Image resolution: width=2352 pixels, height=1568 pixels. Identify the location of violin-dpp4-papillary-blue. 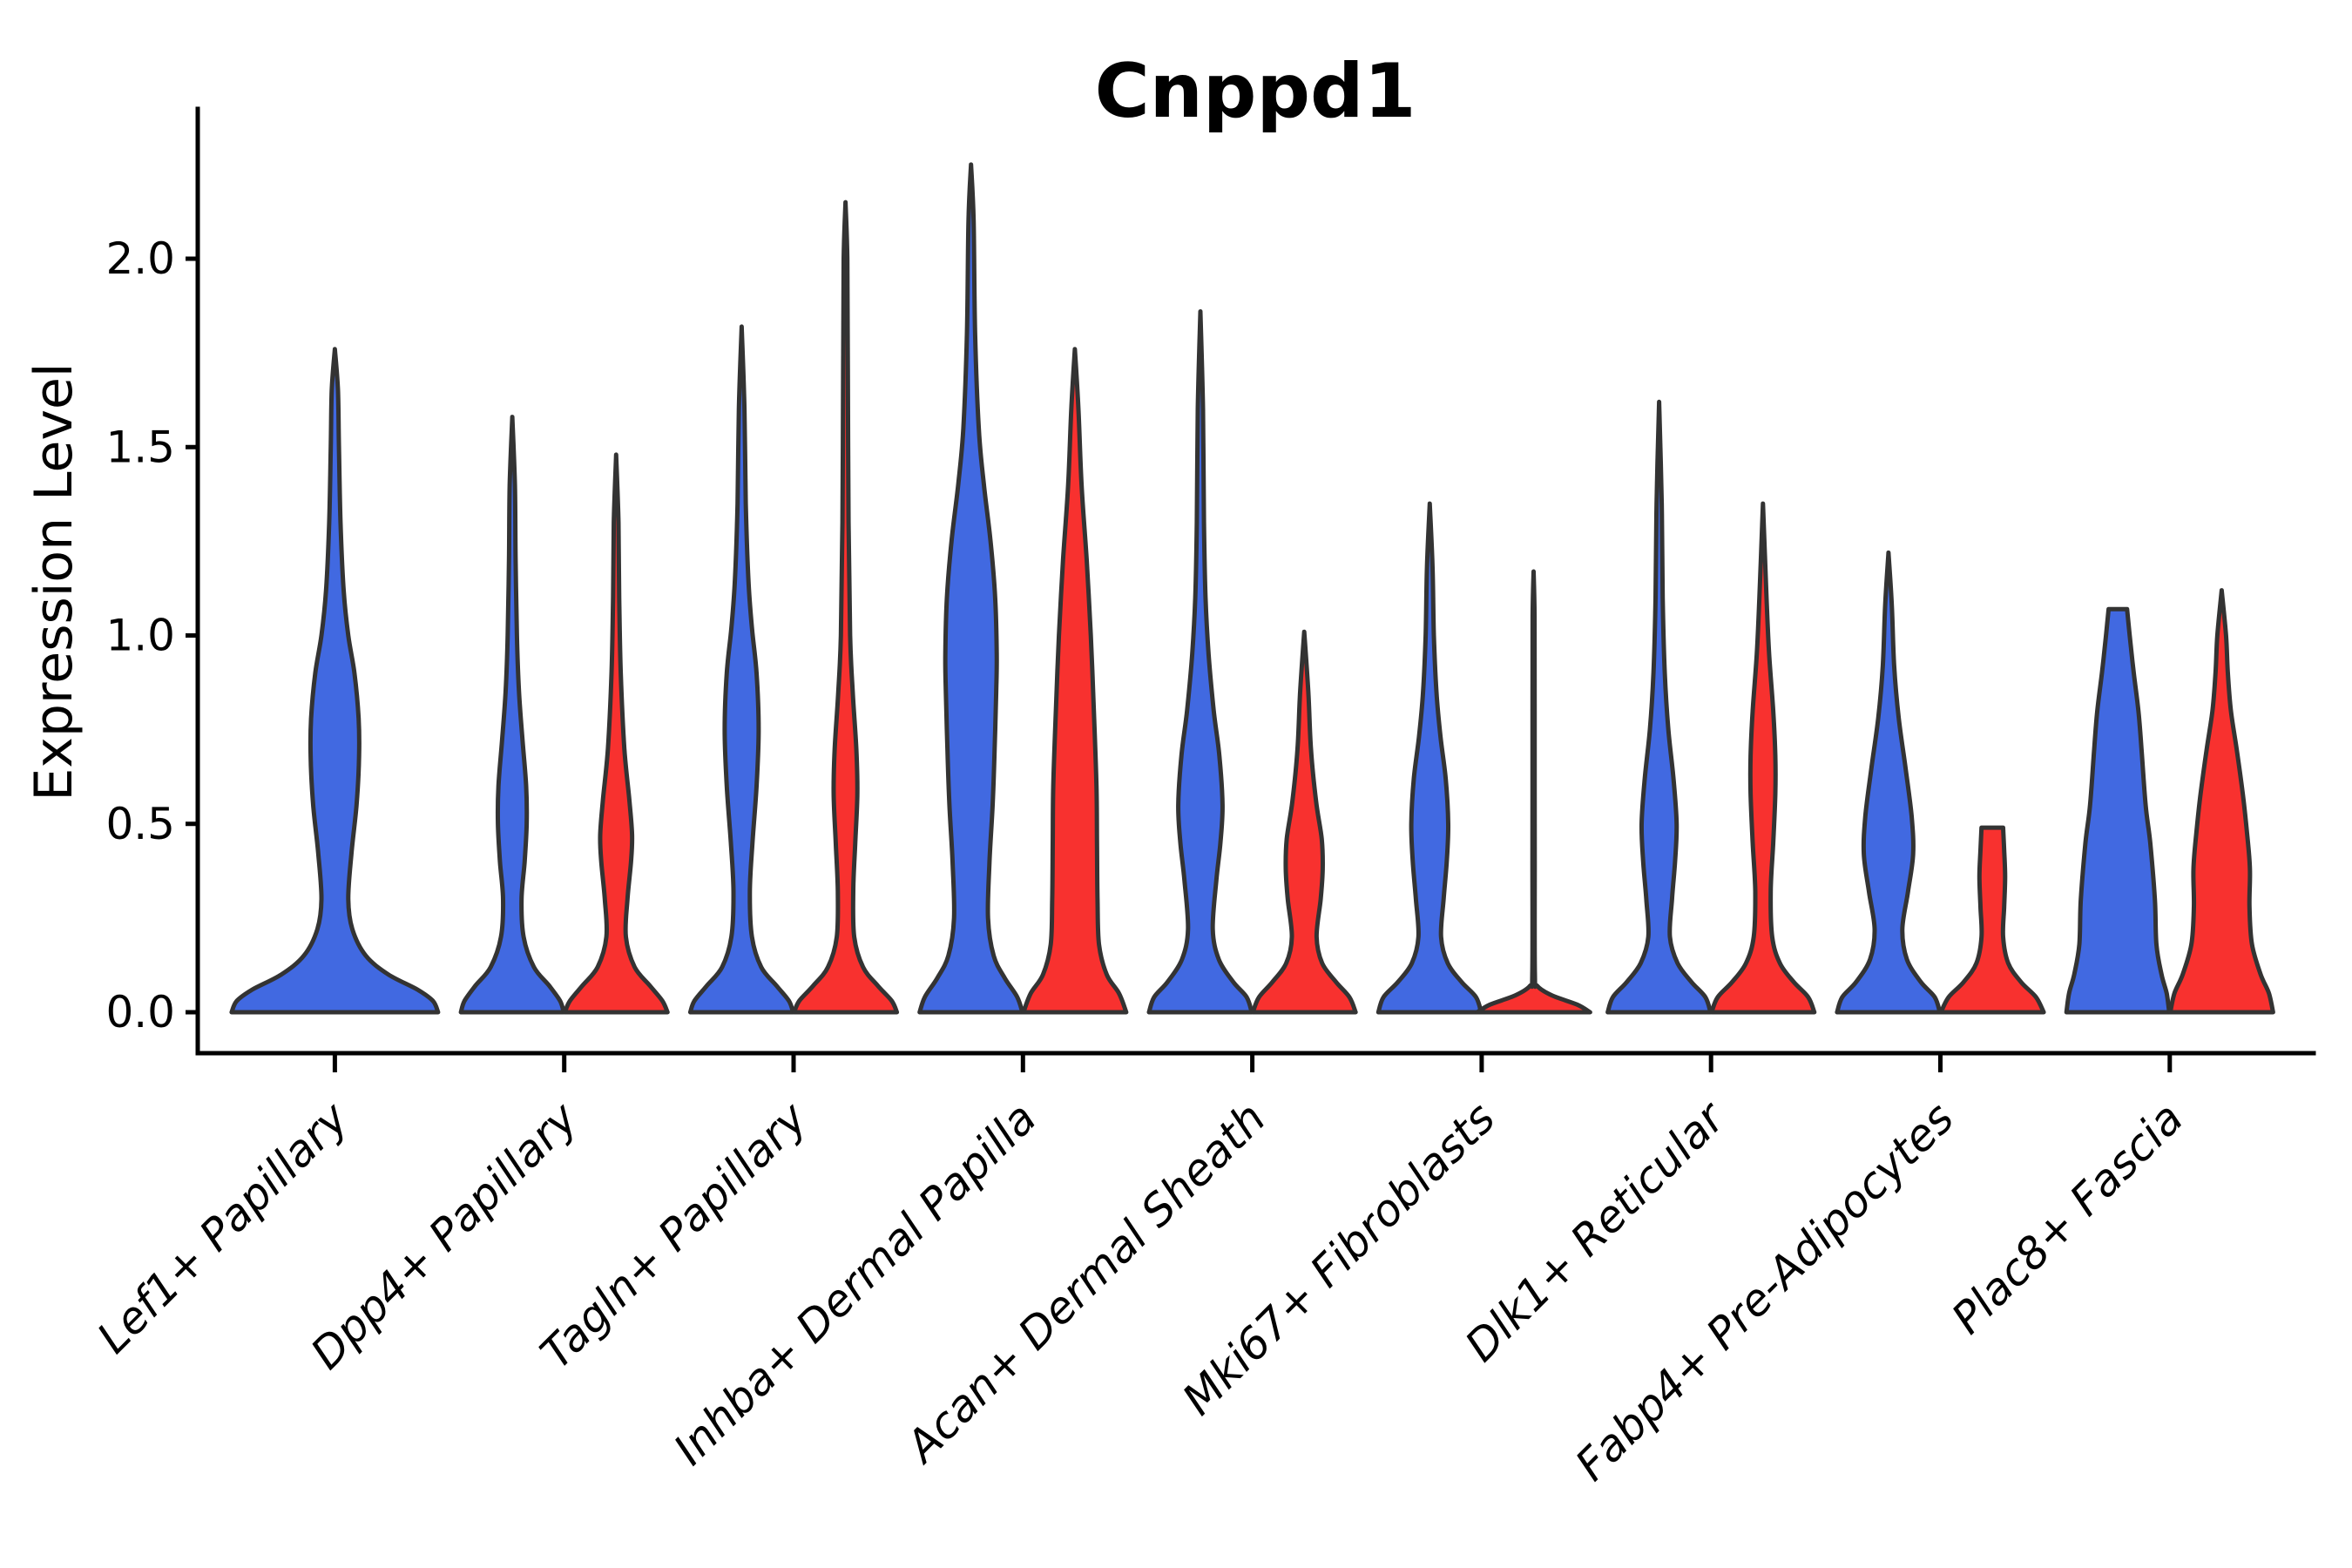
(512, 715).